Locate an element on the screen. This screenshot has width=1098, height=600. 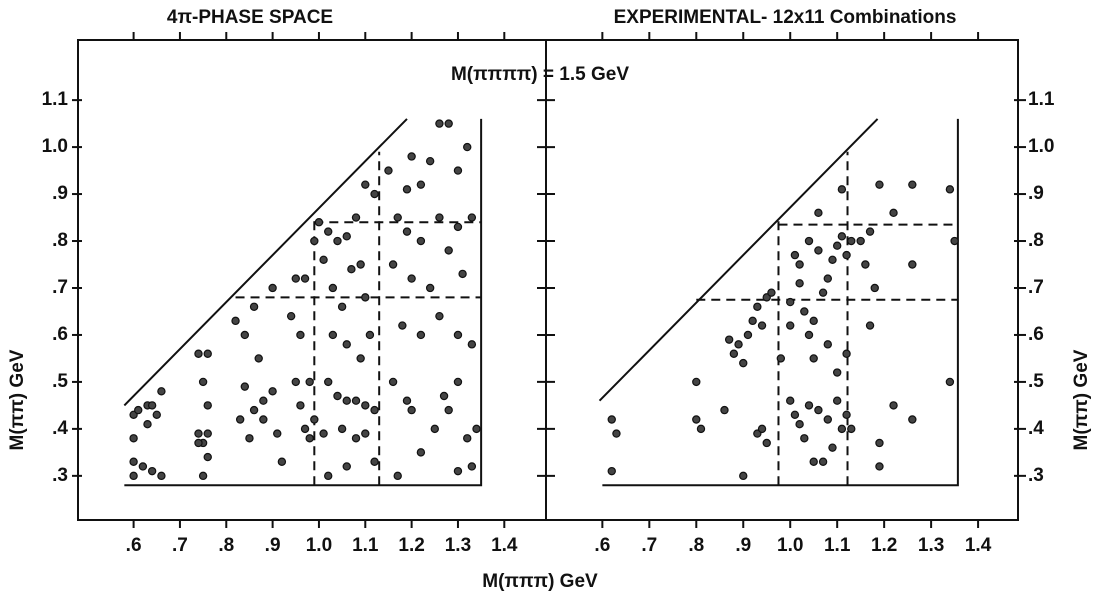
y-tick-label: 1.1 is located at coordinates (55, 99).